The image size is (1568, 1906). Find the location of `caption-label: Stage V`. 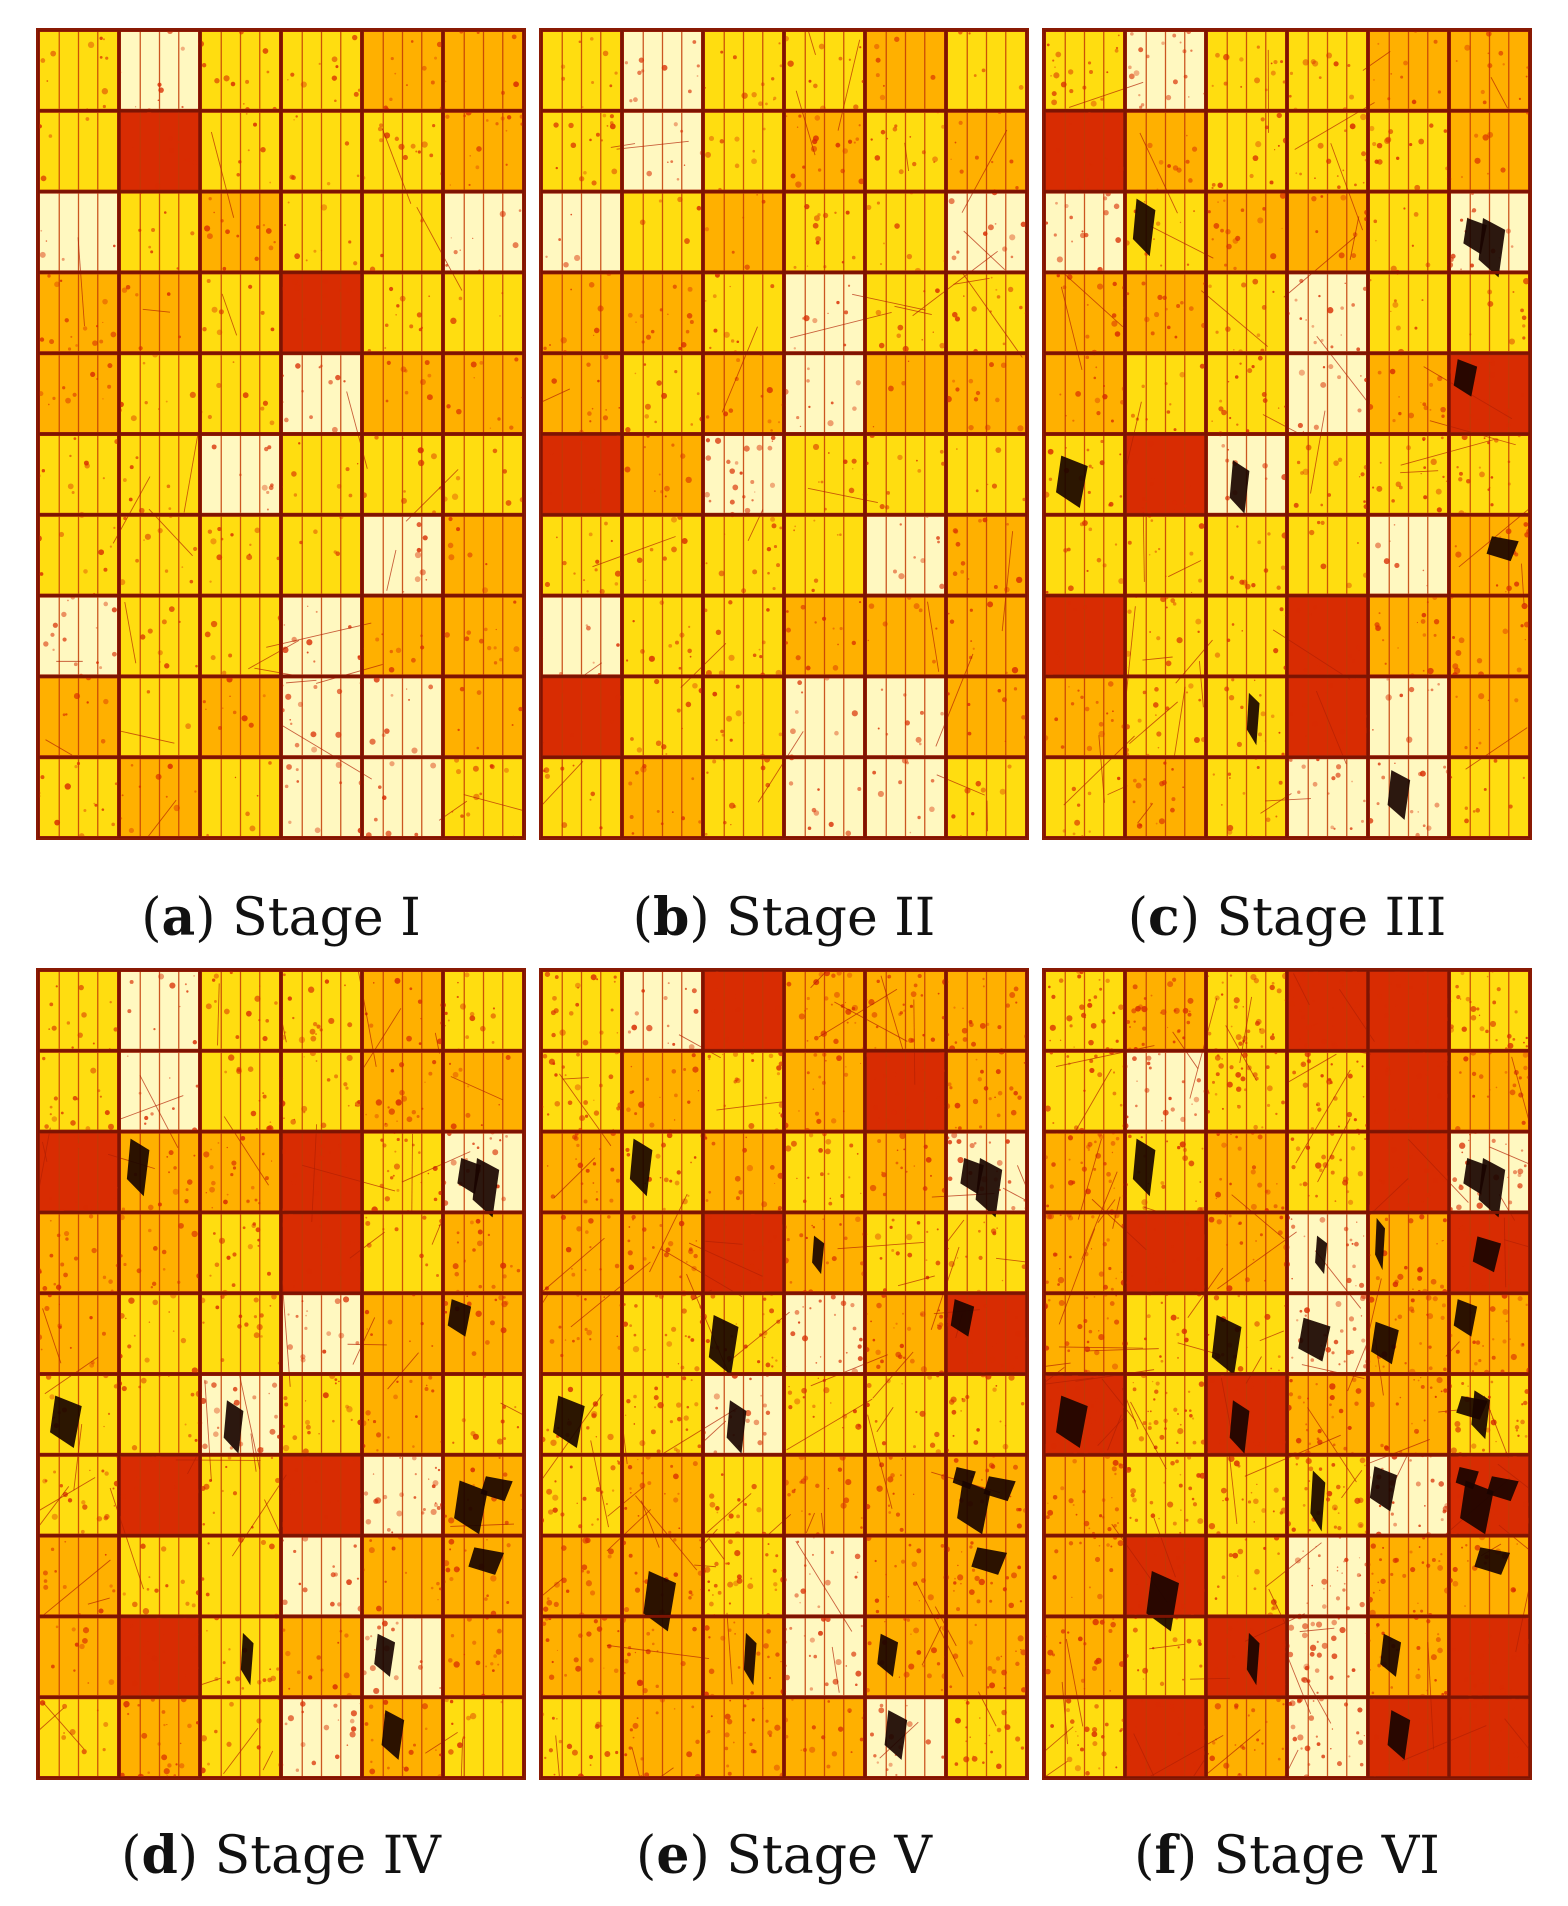

caption-label: Stage V is located at coordinates (829, 1856).